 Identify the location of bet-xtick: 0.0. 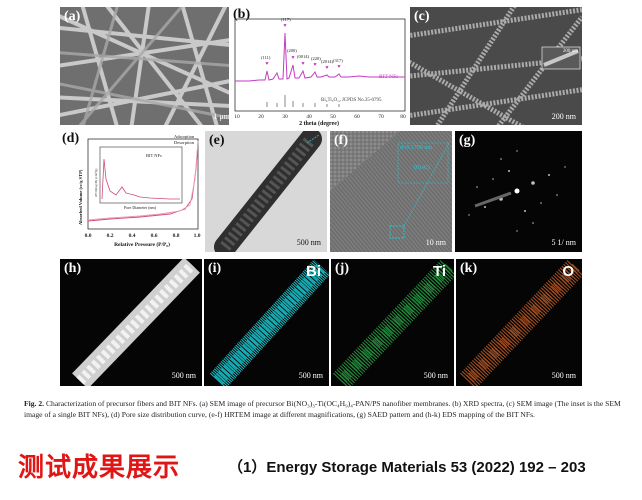
(88, 236).